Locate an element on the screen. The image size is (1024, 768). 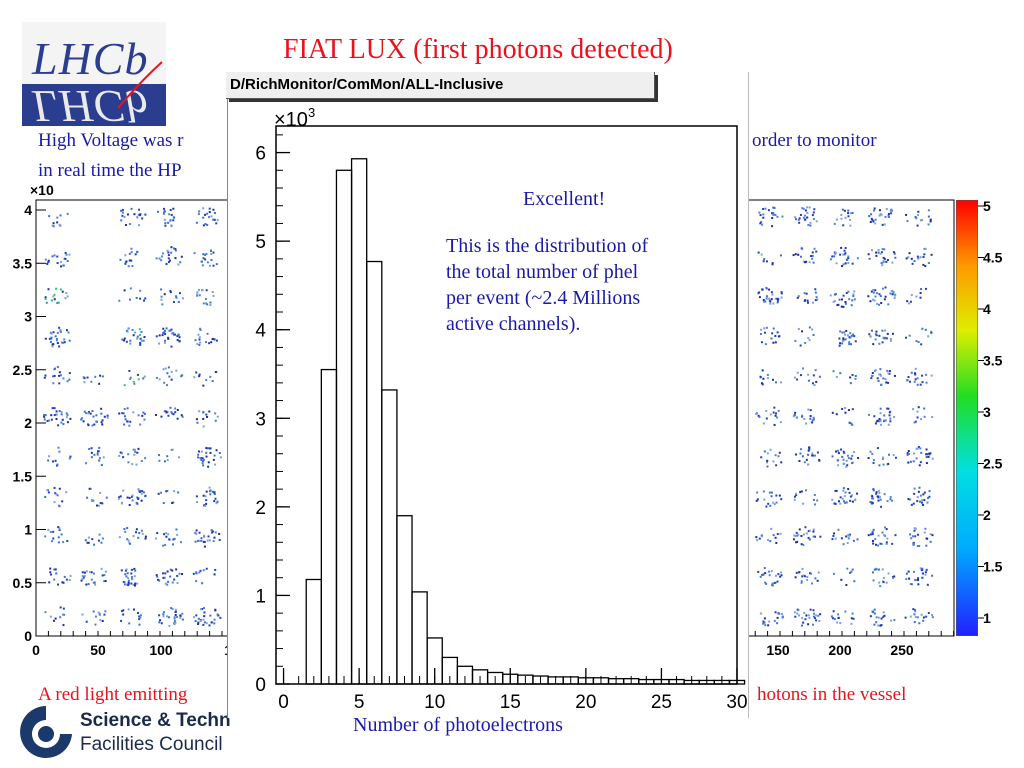
stfc-logo-line1: Science & Techn is located at coordinates (155, 720).